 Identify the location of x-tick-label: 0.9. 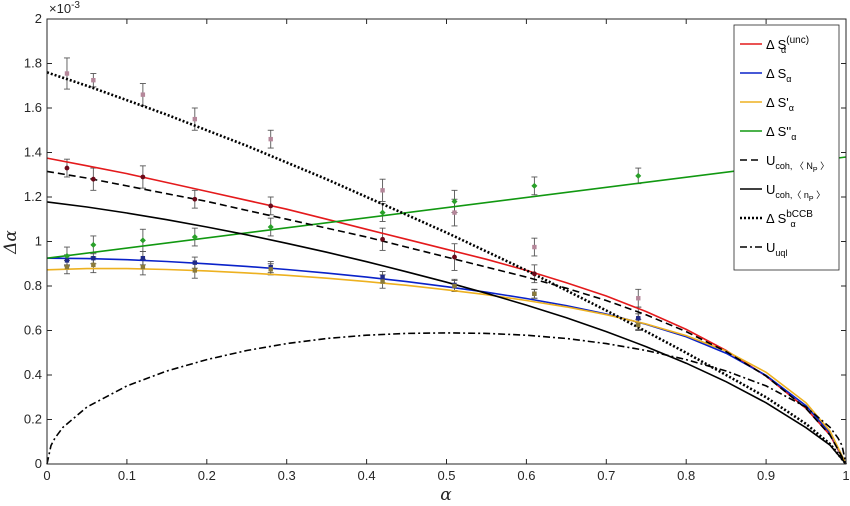
(766, 475).